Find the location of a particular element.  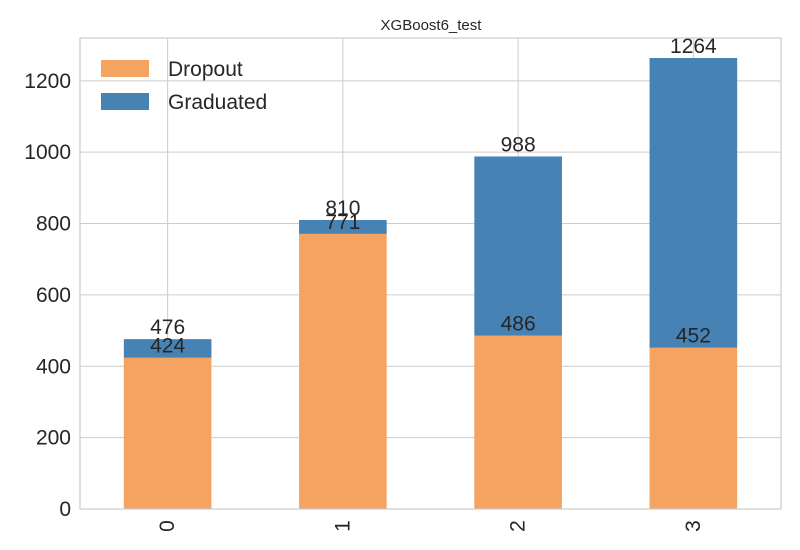

x-tick-label: 3 is located at coordinates (693, 526).